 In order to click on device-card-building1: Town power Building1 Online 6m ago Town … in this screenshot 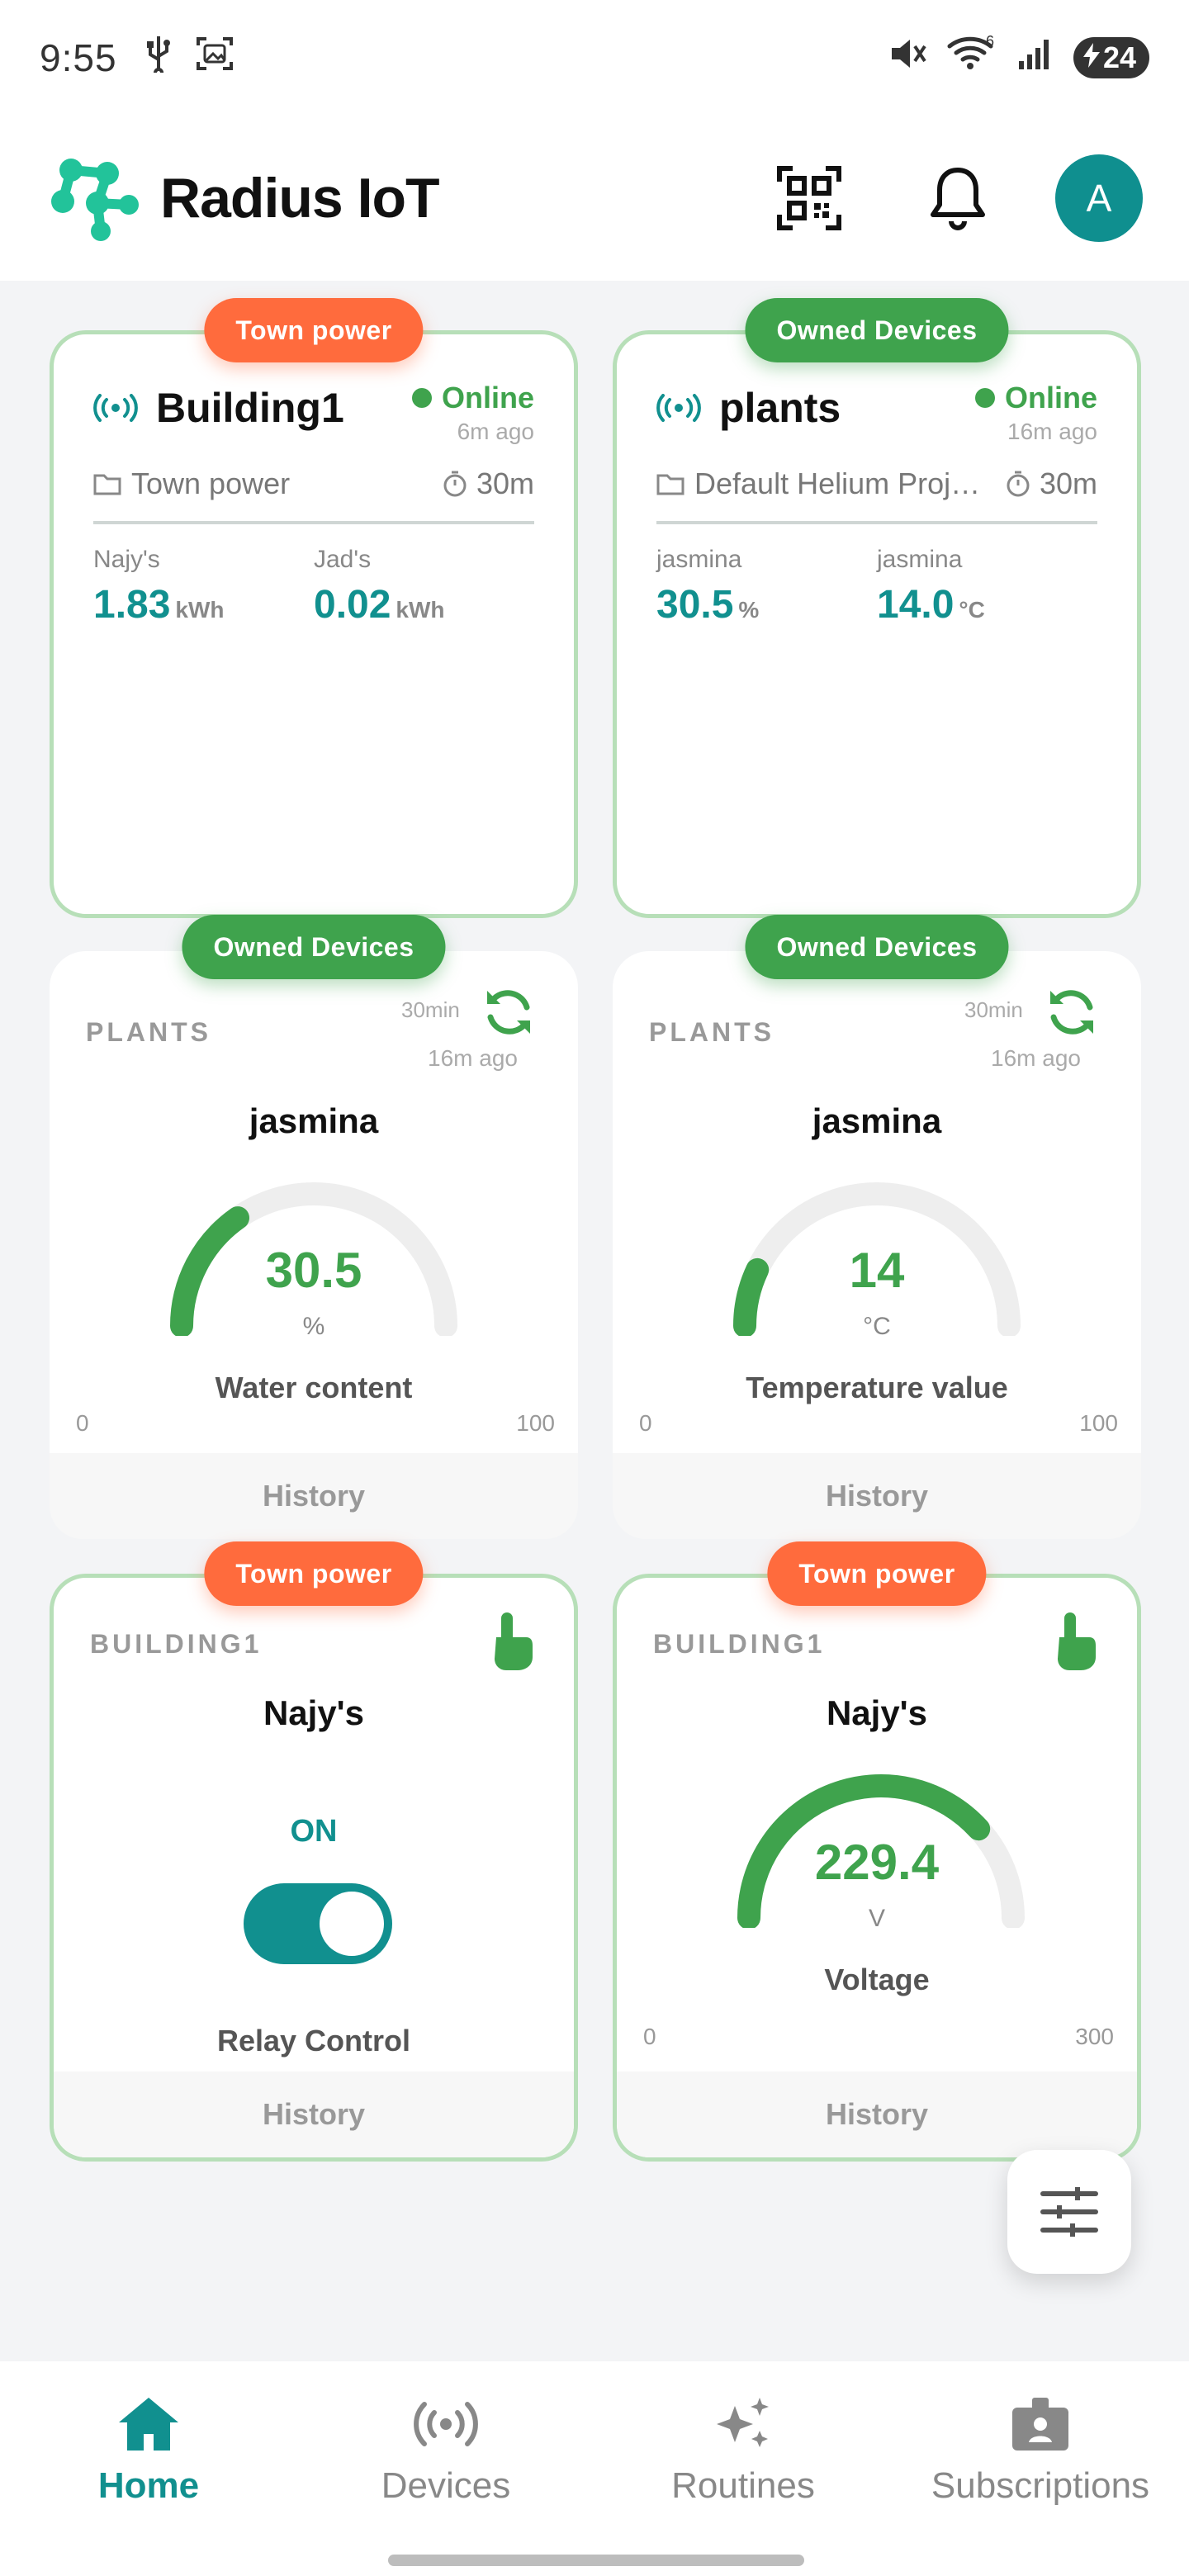, I will do `click(314, 608)`.